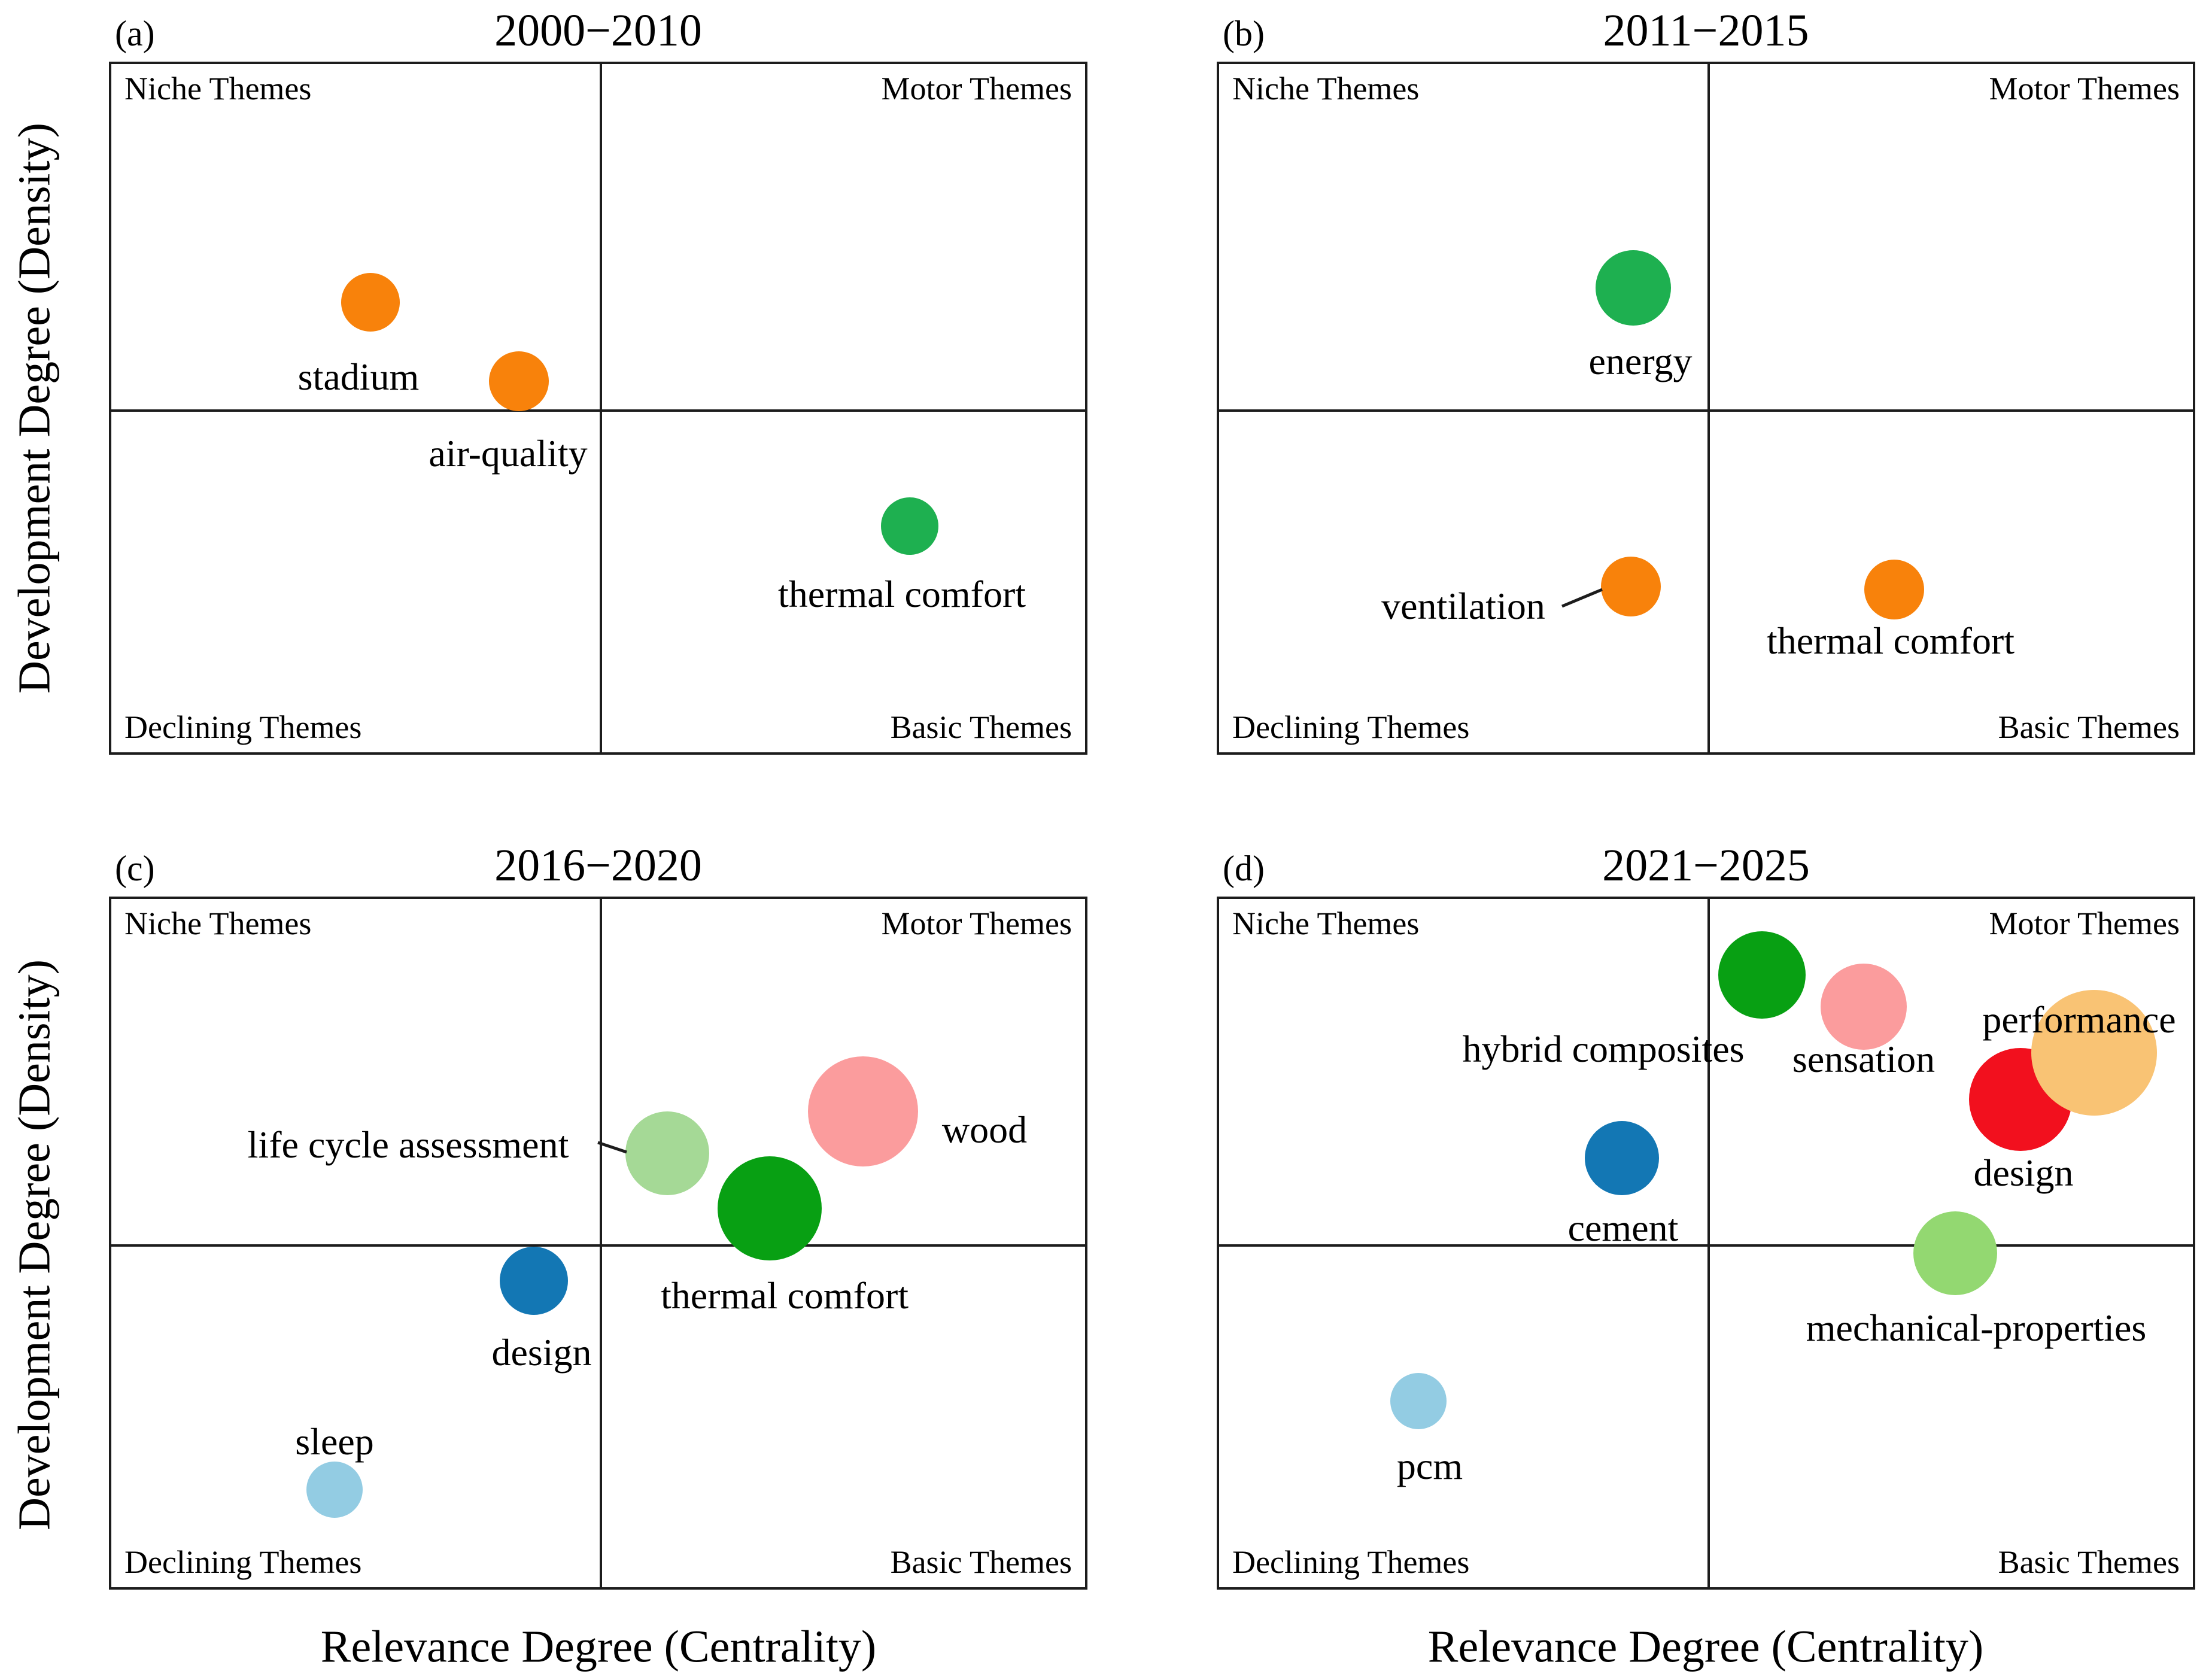  What do you see at coordinates (1244, 33) in the screenshot?
I see `panel-letter-b: (b)` at bounding box center [1244, 33].